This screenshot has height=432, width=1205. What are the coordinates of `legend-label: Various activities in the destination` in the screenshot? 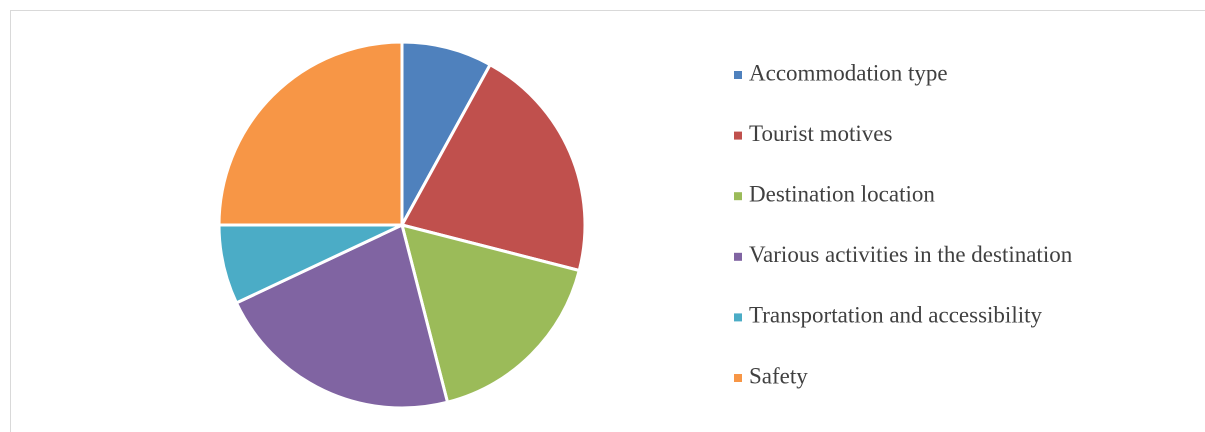 It's located at (911, 254).